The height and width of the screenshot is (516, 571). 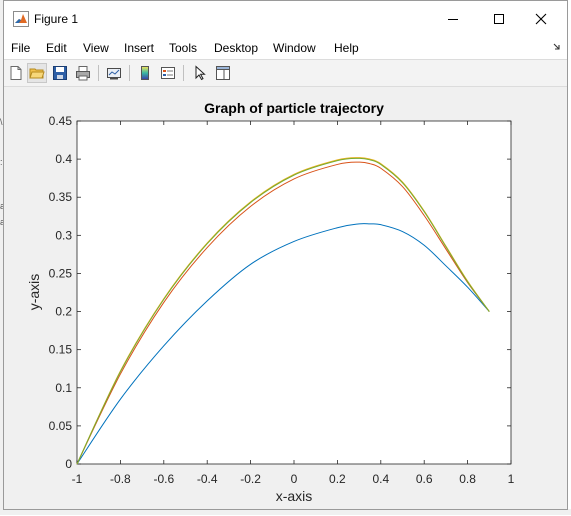 What do you see at coordinates (63, 312) in the screenshot?
I see `y-tick-label: 0.2` at bounding box center [63, 312].